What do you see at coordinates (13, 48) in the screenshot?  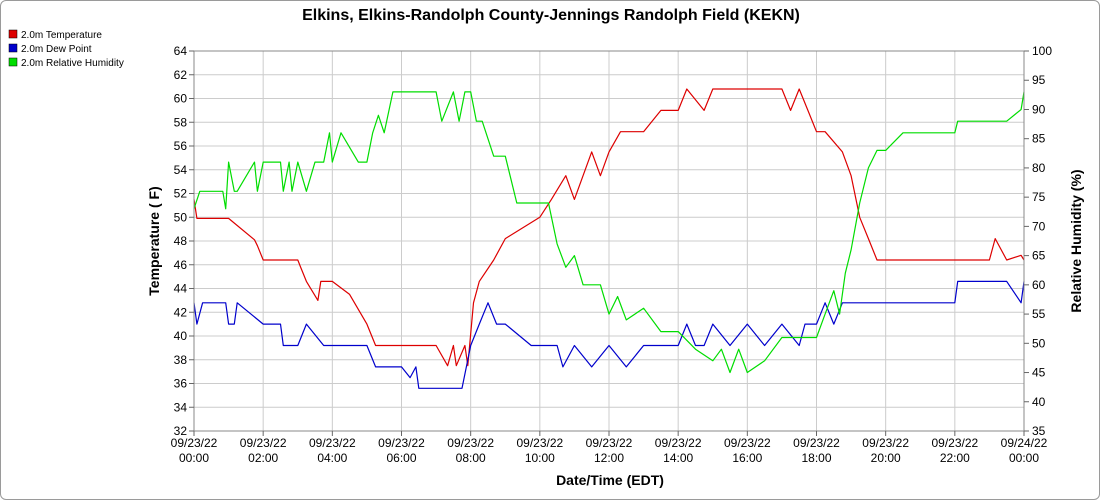 I see `legend-swatch-dew-point` at bounding box center [13, 48].